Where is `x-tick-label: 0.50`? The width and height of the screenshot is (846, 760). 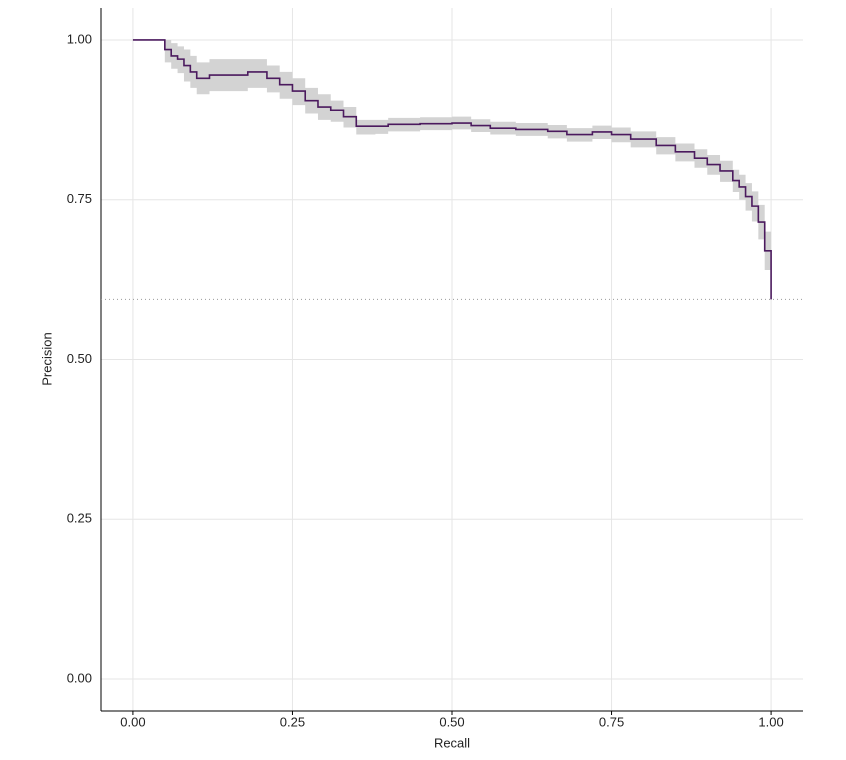
x-tick-label: 0.50 is located at coordinates (451, 721).